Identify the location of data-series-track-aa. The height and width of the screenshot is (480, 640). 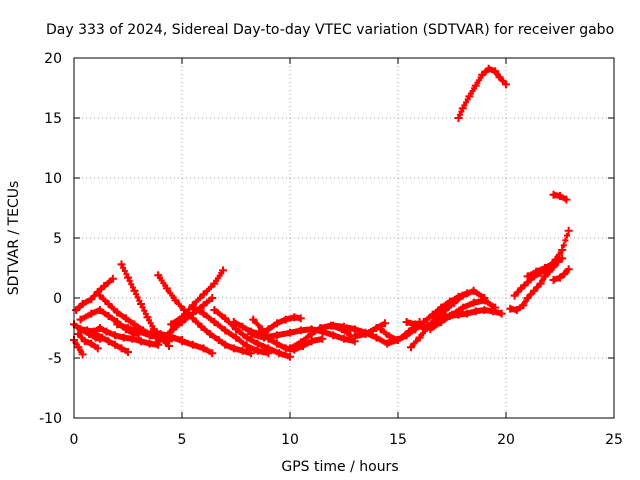
(482, 93).